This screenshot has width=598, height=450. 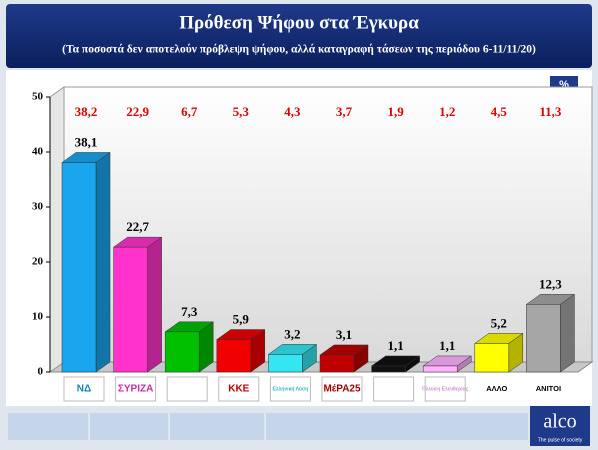 I want to click on brand-tagline: The pulse of society, so click(x=560, y=440).